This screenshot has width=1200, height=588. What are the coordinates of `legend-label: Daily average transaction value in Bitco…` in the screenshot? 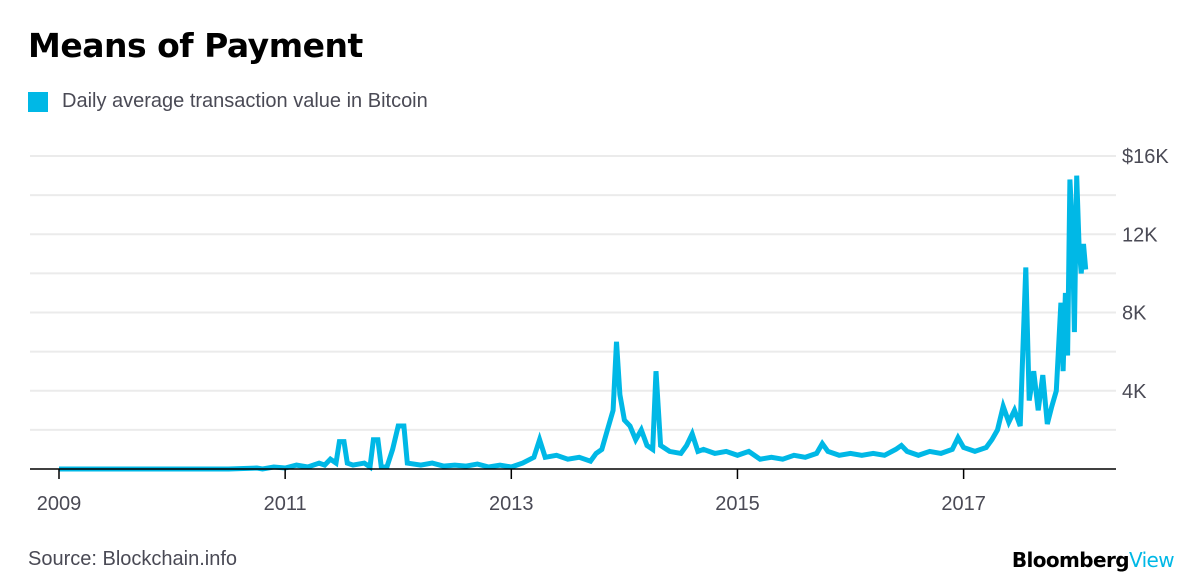 It's located at (245, 101).